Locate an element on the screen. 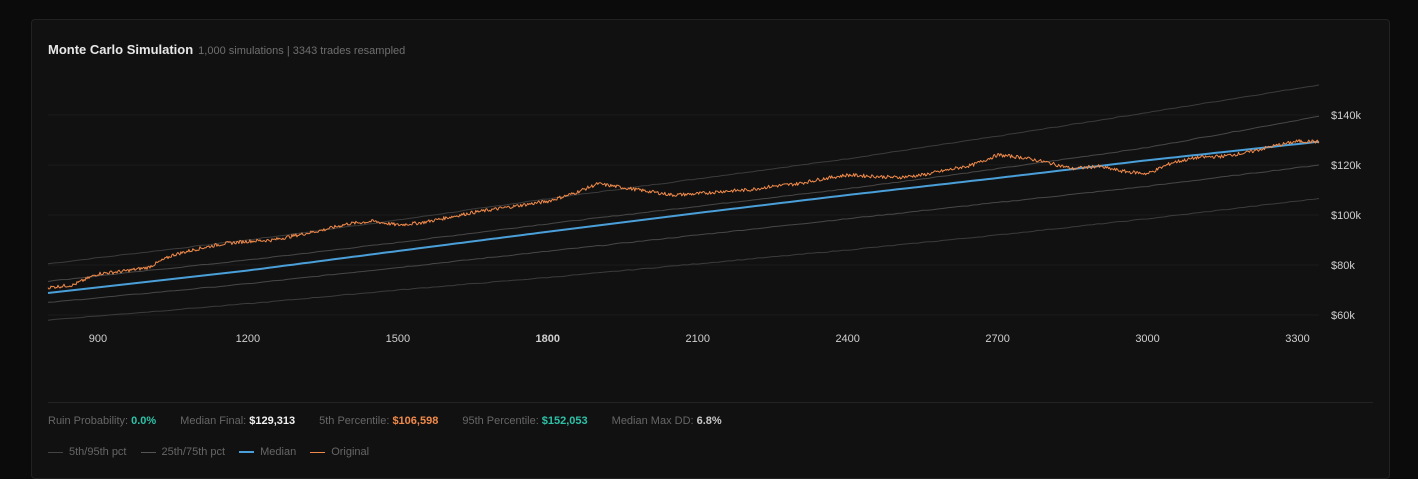  x-tick-label: 1200 is located at coordinates (248, 339).